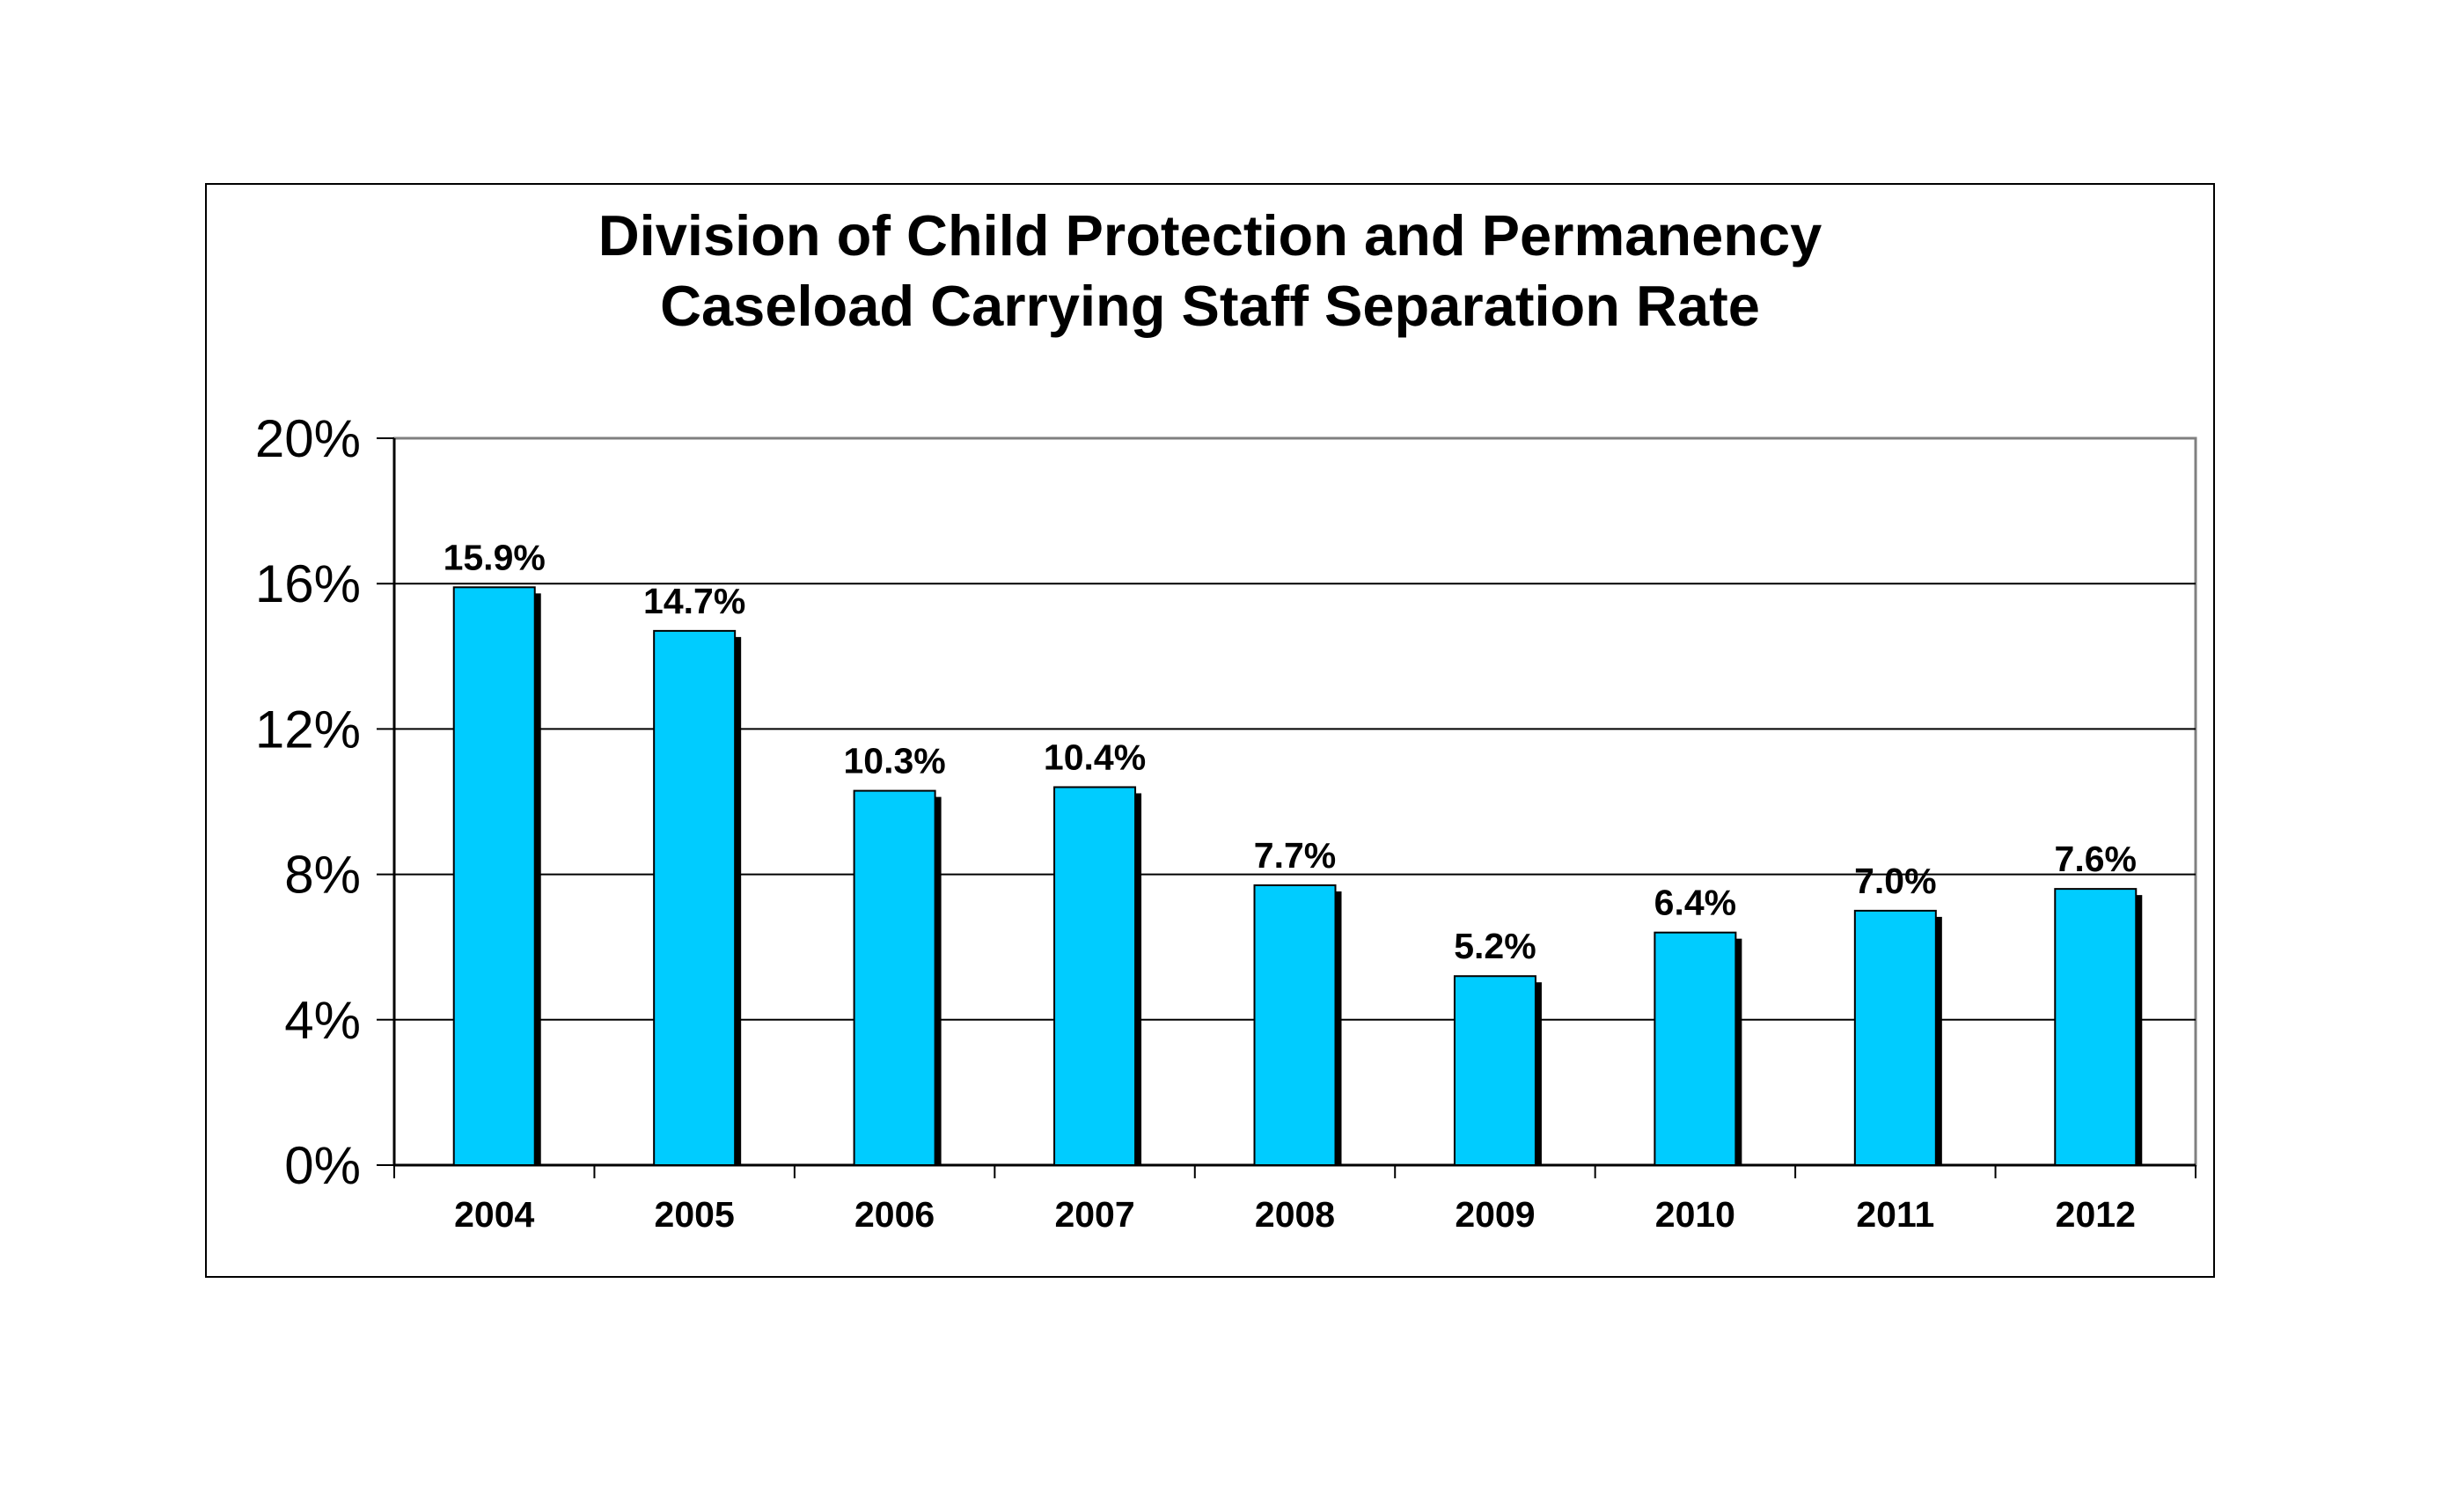  What do you see at coordinates (695, 1215) in the screenshot?
I see `x-tick-label-2005: 2005` at bounding box center [695, 1215].